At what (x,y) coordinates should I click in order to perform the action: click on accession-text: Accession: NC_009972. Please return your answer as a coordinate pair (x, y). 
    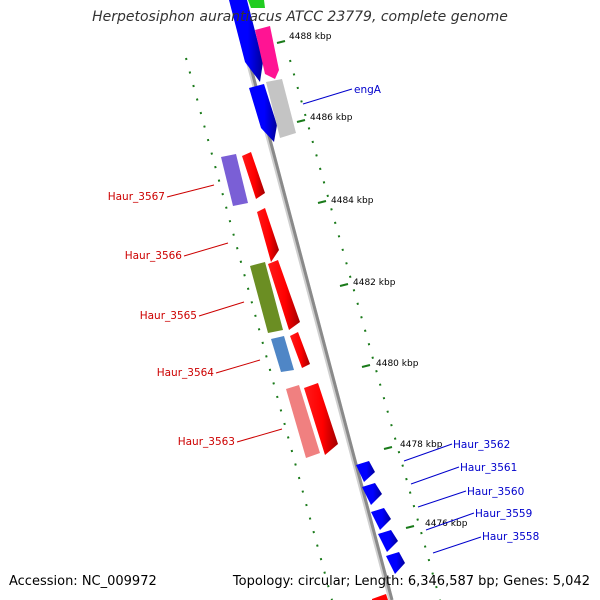
    Looking at the image, I should click on (83, 581).